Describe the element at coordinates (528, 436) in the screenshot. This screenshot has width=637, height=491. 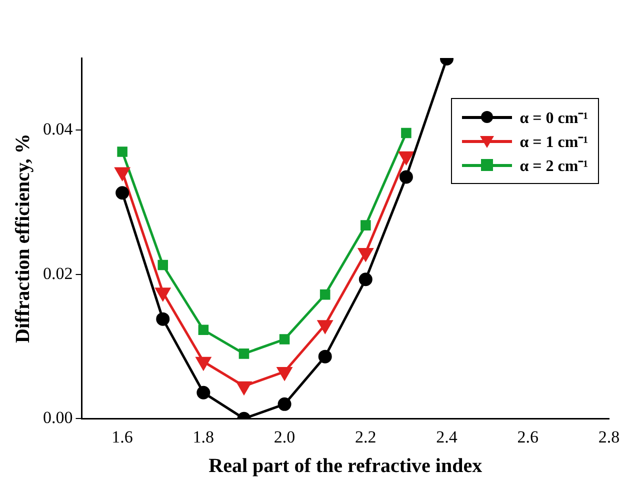
I see `x-tick-label: 2.6` at that location.